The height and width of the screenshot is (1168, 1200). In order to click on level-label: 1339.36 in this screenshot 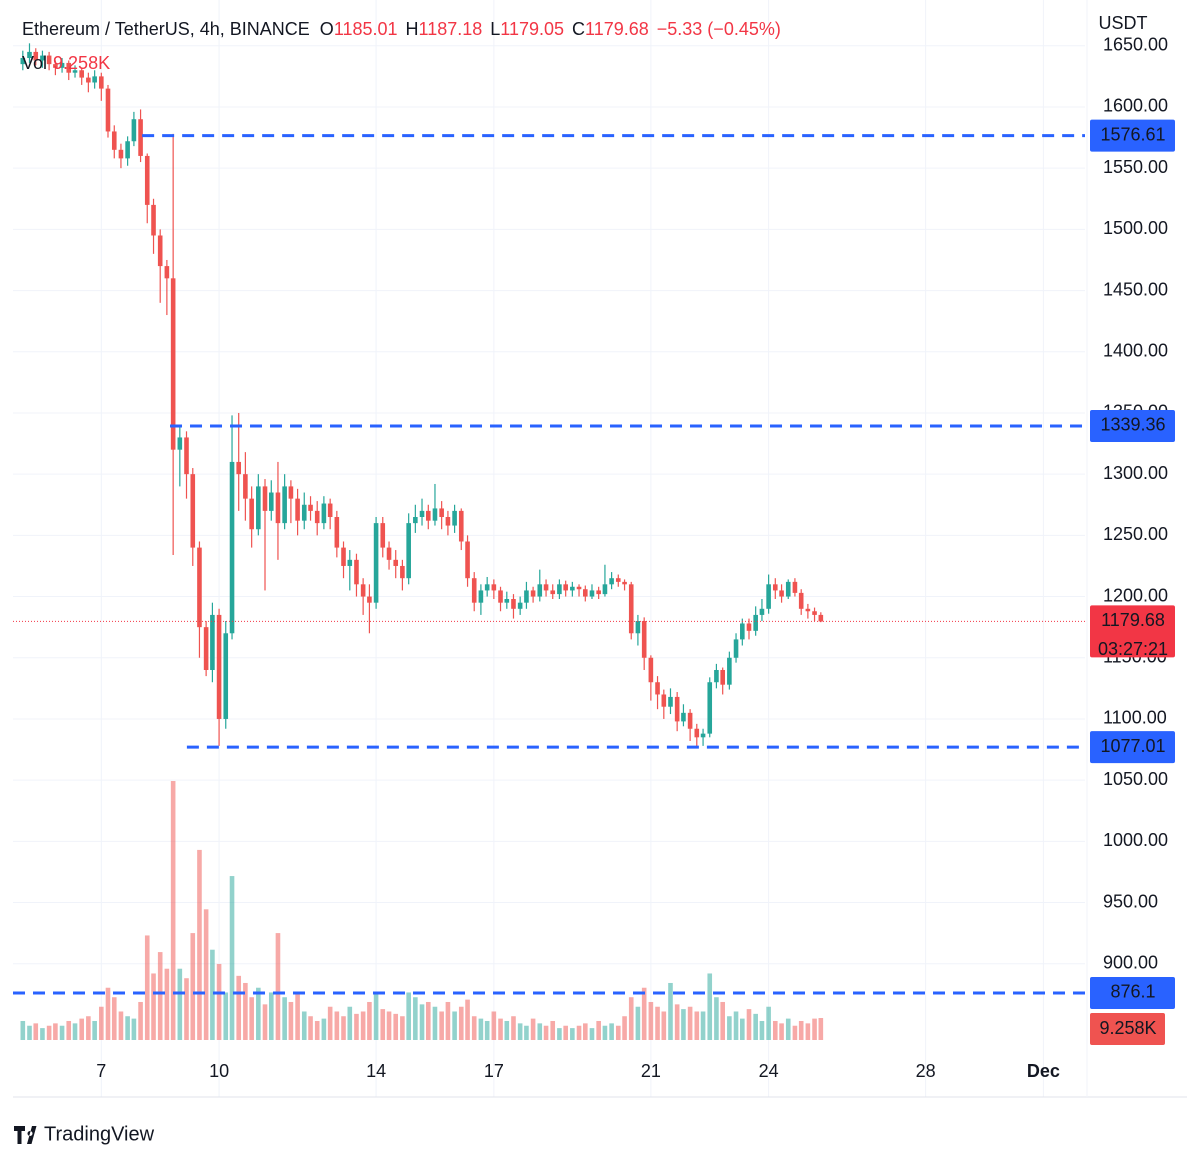, I will do `click(1132, 425)`.